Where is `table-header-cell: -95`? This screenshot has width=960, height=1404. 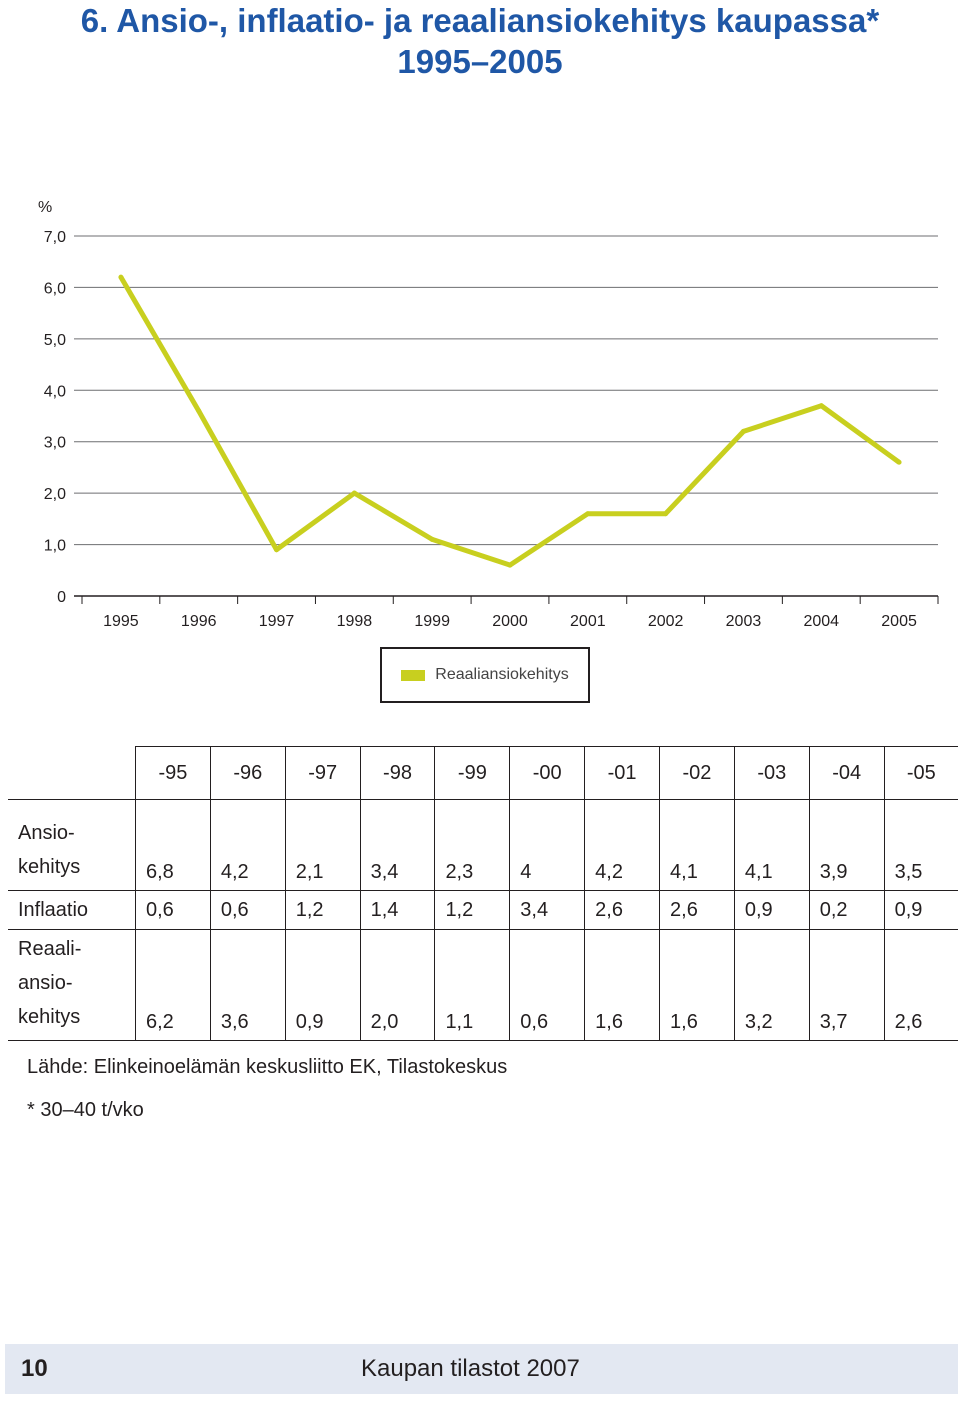 table-header-cell: -95 is located at coordinates (173, 773).